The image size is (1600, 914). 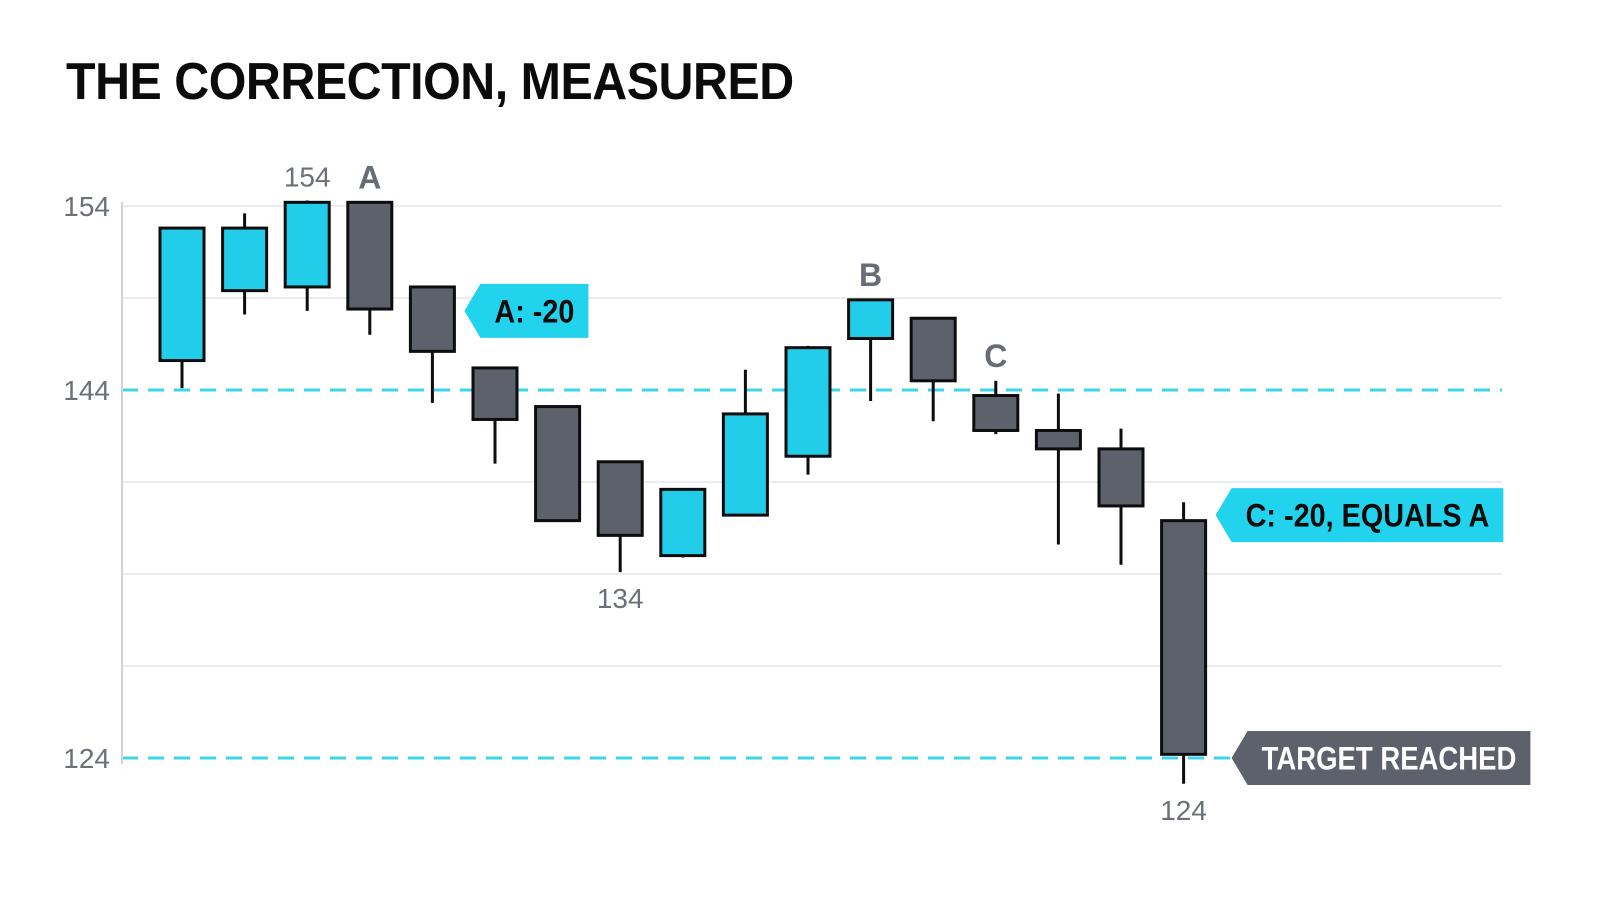 What do you see at coordinates (1368, 516) in the screenshot?
I see `callout-text: C: -20, EQUALS A` at bounding box center [1368, 516].